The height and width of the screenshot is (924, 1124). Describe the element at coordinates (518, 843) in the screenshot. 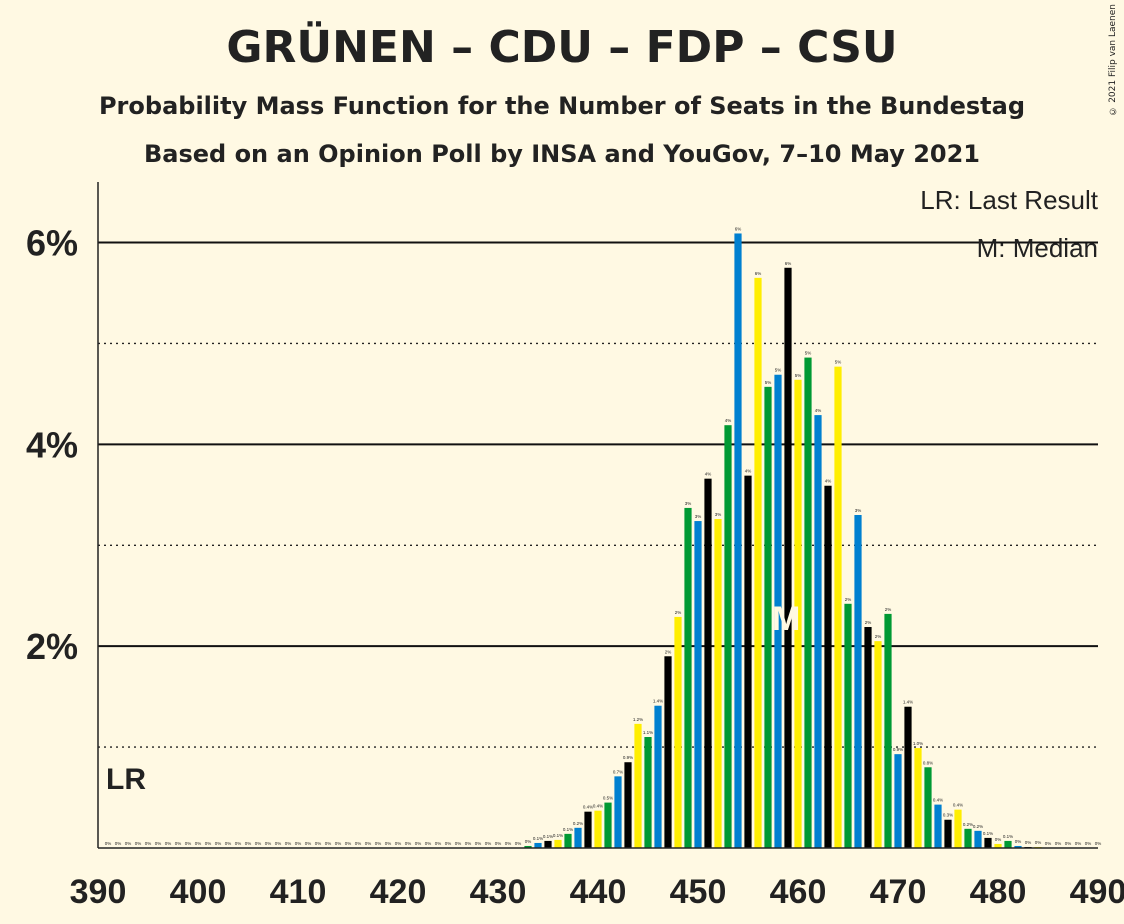

I see `bar-value-label-432: 0%` at that location.